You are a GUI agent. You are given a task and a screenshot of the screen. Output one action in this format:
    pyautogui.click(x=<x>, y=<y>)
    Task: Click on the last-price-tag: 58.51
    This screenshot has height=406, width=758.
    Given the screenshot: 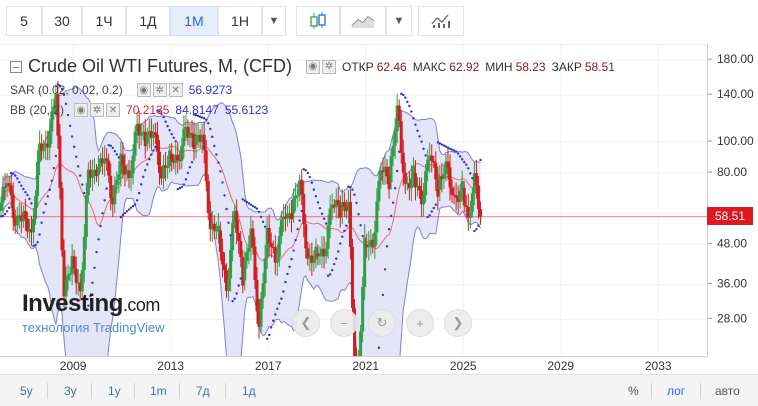 What is the action you would take?
    pyautogui.click(x=730, y=215)
    